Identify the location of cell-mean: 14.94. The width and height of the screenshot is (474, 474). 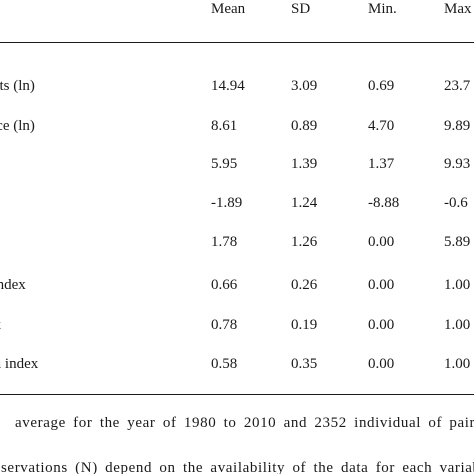
(228, 86).